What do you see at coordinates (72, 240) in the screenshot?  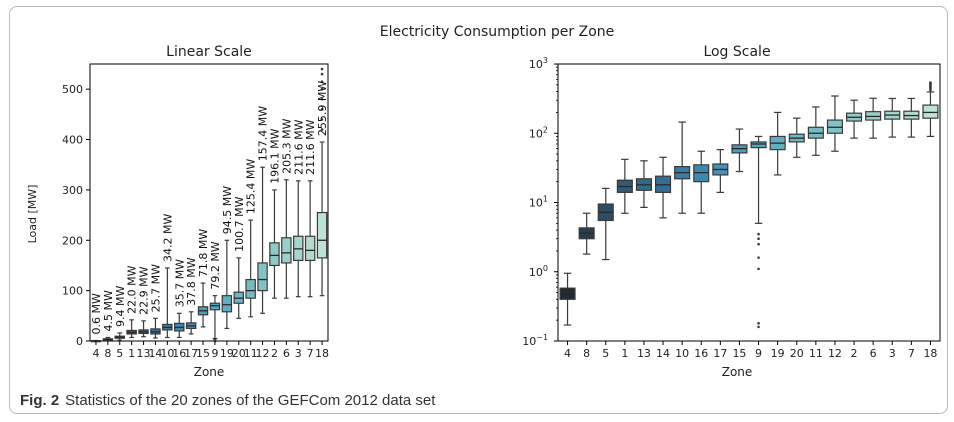 I see `linear-ytick-label-200: 200` at bounding box center [72, 240].